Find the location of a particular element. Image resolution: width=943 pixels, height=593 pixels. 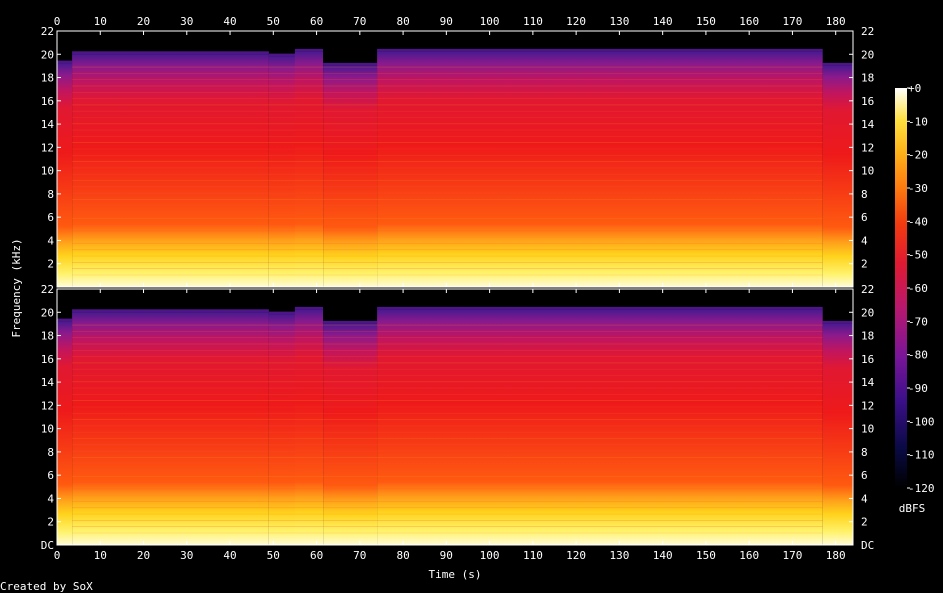

x-tick-label-bottom: 20 is located at coordinates (143, 555).